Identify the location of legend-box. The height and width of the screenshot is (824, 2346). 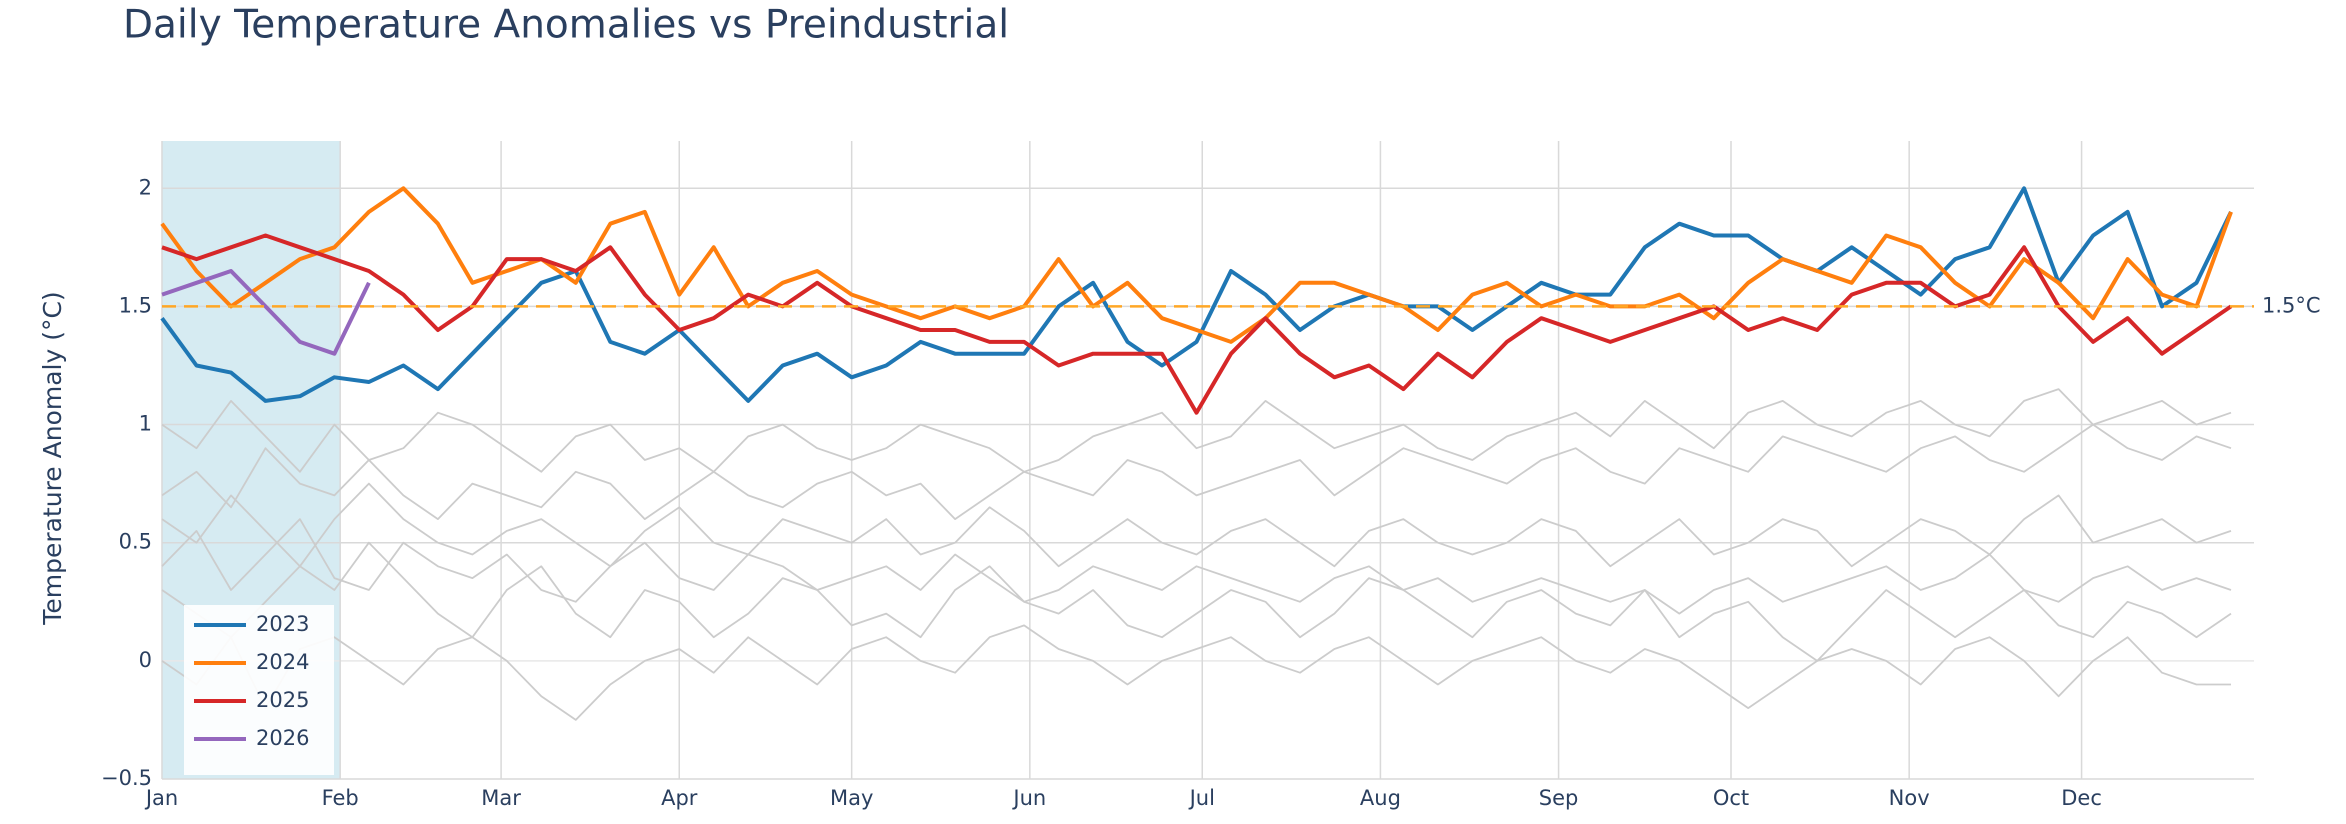
(259, 690).